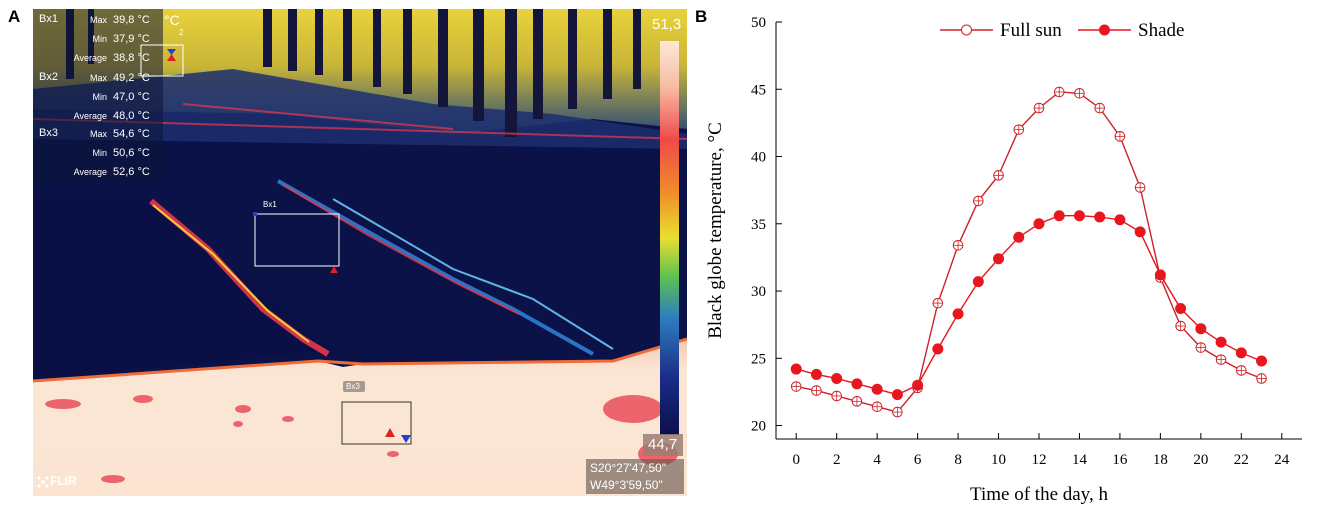  I want to click on x-tick-label: 2, so click(837, 460).